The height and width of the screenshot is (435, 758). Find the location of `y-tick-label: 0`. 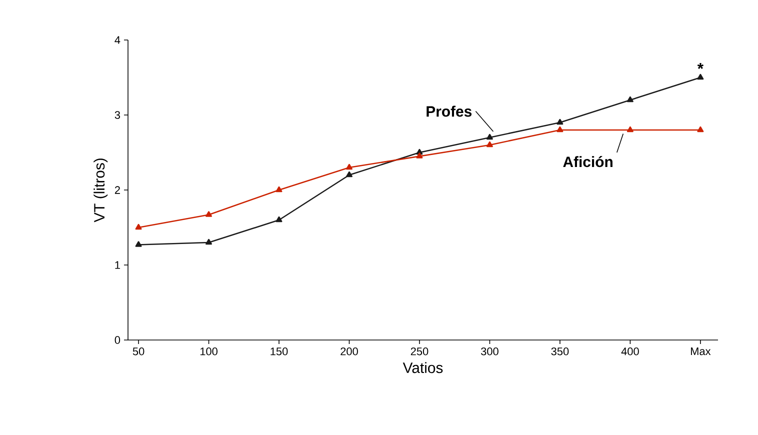

y-tick-label: 0 is located at coordinates (117, 340).